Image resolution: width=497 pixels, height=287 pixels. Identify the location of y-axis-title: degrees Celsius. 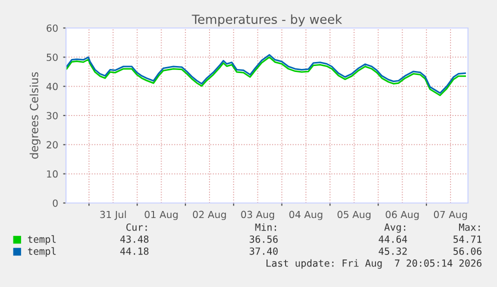
(35, 115).